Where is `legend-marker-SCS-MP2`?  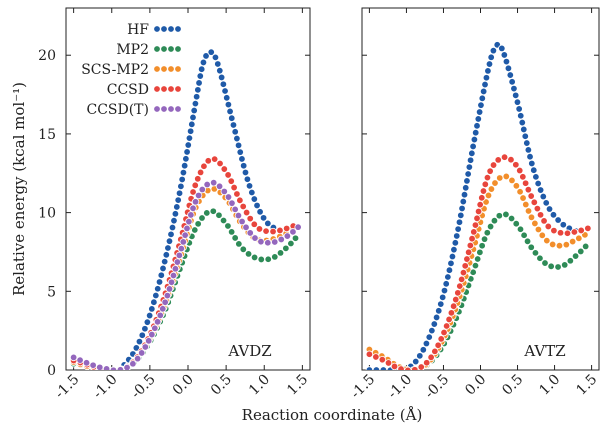 legend-marker-SCS-MP2 is located at coordinates (164, 69).